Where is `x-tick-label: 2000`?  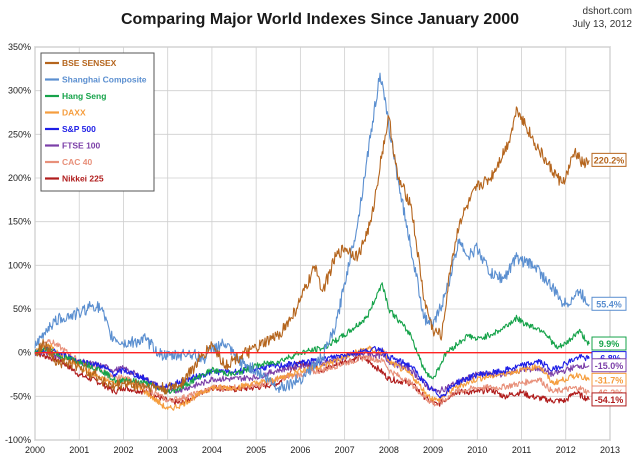
x-tick-label: 2000 is located at coordinates (35, 450).